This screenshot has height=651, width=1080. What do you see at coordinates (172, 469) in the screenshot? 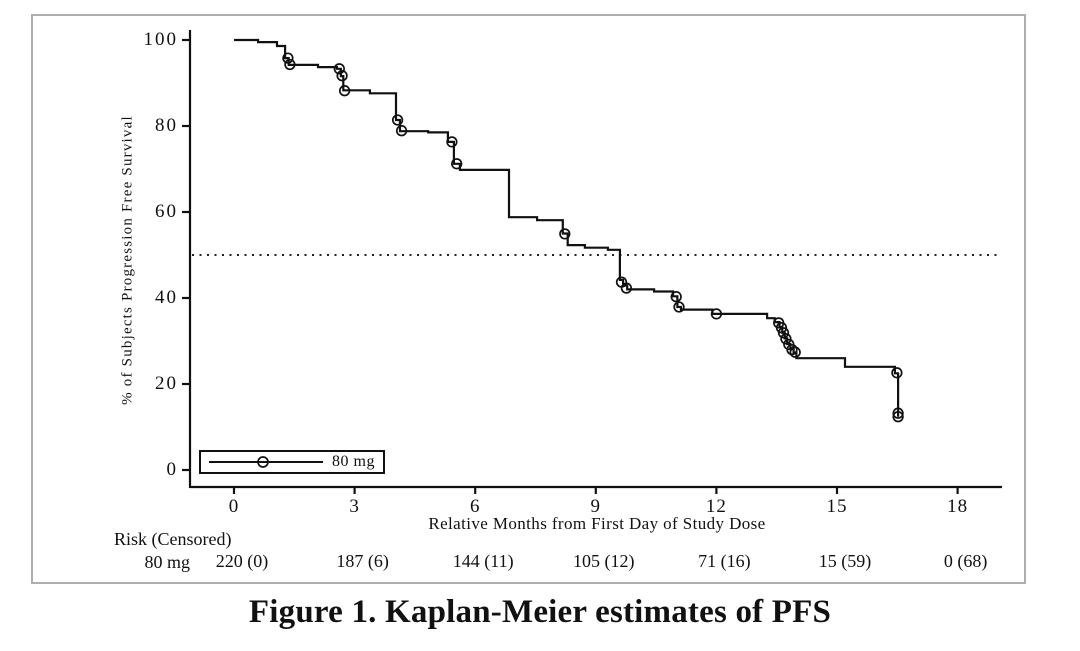
I see `y-tick-label: 0` at bounding box center [172, 469].